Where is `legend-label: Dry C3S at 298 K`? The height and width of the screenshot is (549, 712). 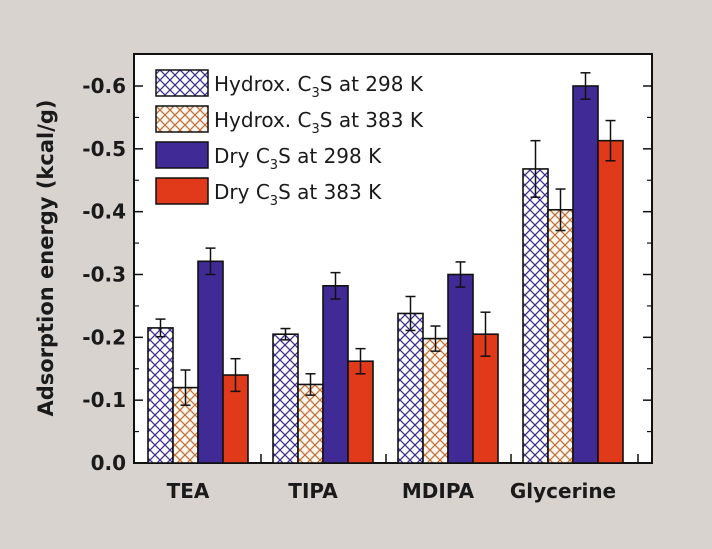 legend-label: Dry C3S at 298 K is located at coordinates (298, 158).